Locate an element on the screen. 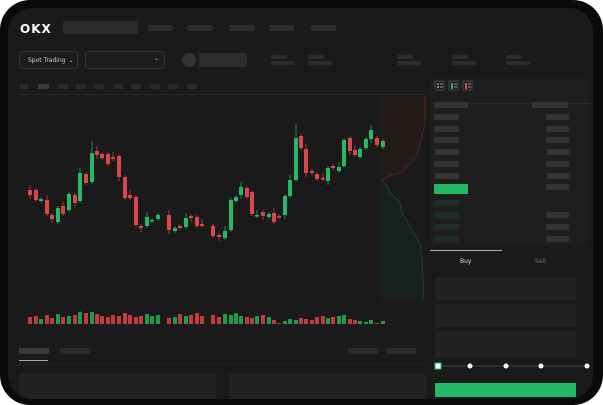 This screenshot has width=603, height=405. amount-input is located at coordinates (505, 315).